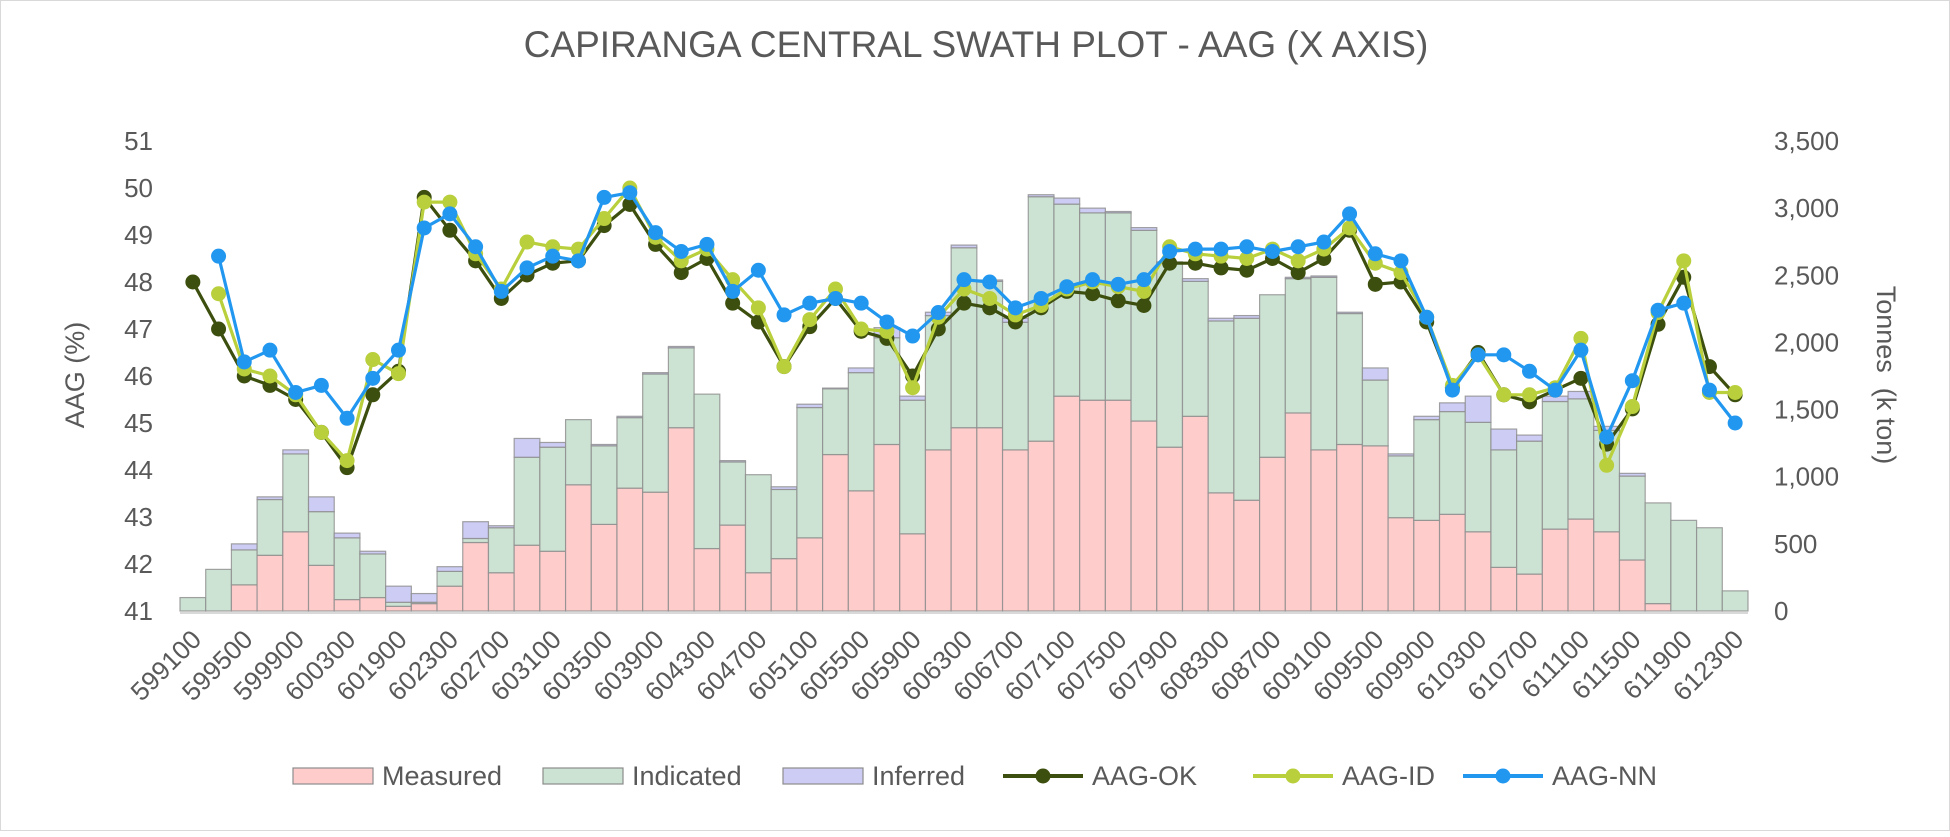 The height and width of the screenshot is (837, 1950). Describe the element at coordinates (823, 776) in the screenshot. I see `legend-swatch` at that location.